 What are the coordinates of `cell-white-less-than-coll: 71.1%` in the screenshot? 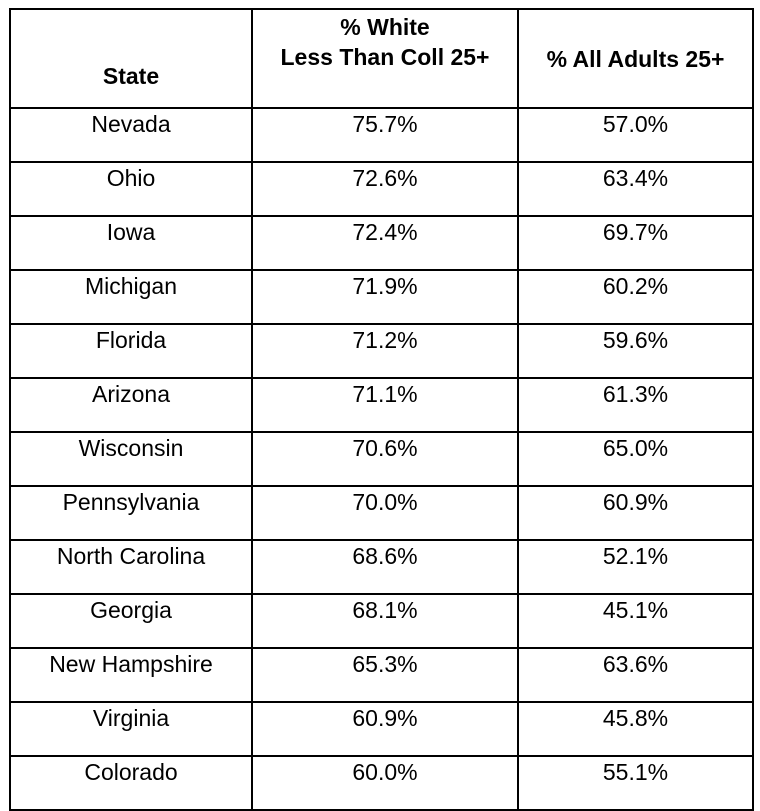 It's located at (385, 405).